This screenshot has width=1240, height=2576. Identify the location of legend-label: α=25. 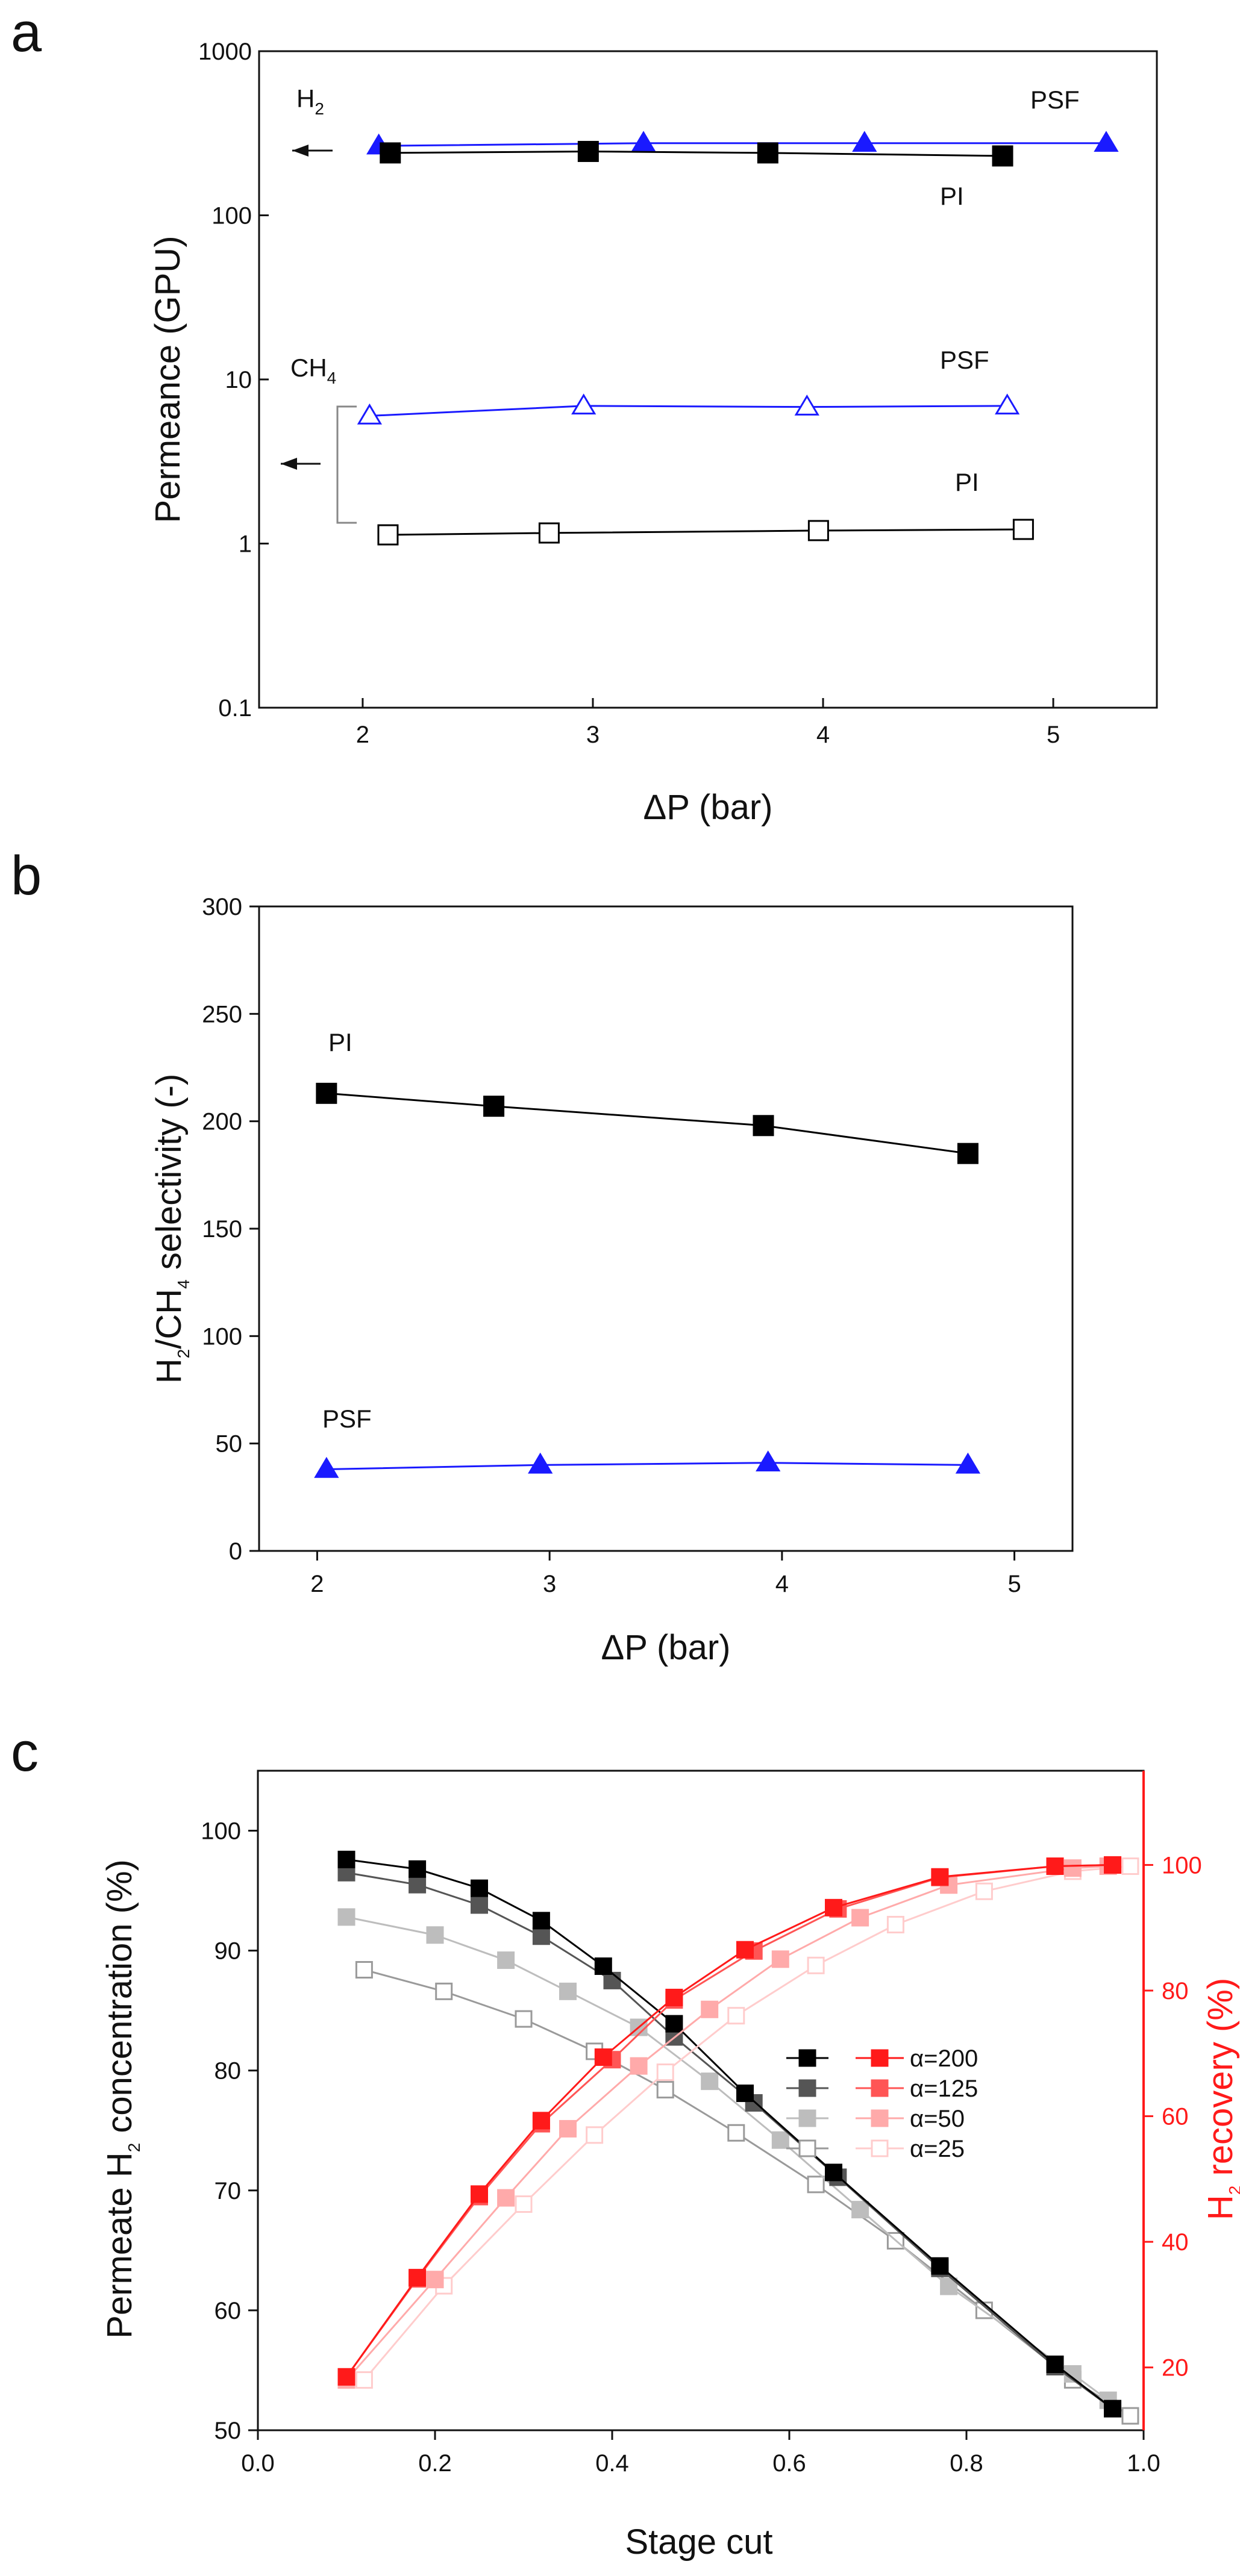
(937, 2149).